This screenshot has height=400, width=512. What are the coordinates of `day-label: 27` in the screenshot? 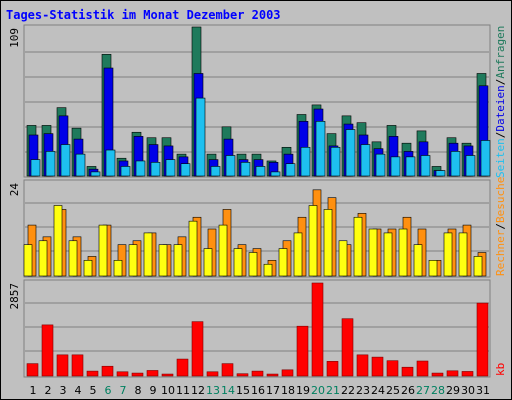 It's located at (423, 390).